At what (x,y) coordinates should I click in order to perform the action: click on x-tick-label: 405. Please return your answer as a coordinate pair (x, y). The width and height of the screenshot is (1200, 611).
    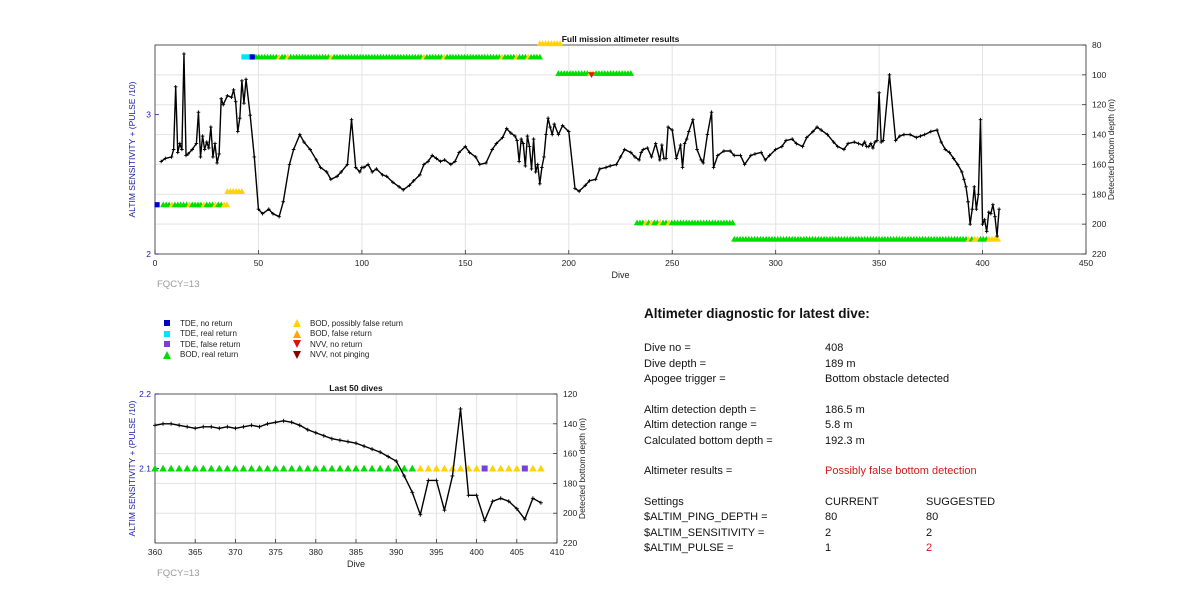
    Looking at the image, I should click on (517, 552).